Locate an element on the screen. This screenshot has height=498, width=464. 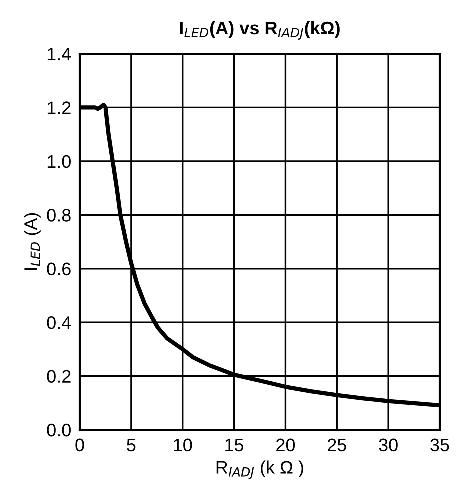
y-tick-label: 0.8 is located at coordinates (59, 215).